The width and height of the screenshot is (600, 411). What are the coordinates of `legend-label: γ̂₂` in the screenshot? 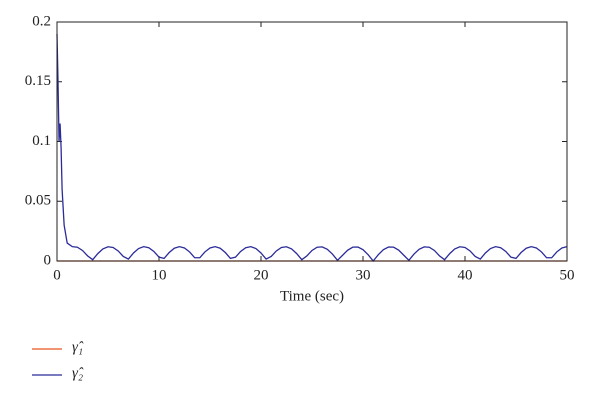 It's located at (78, 373).